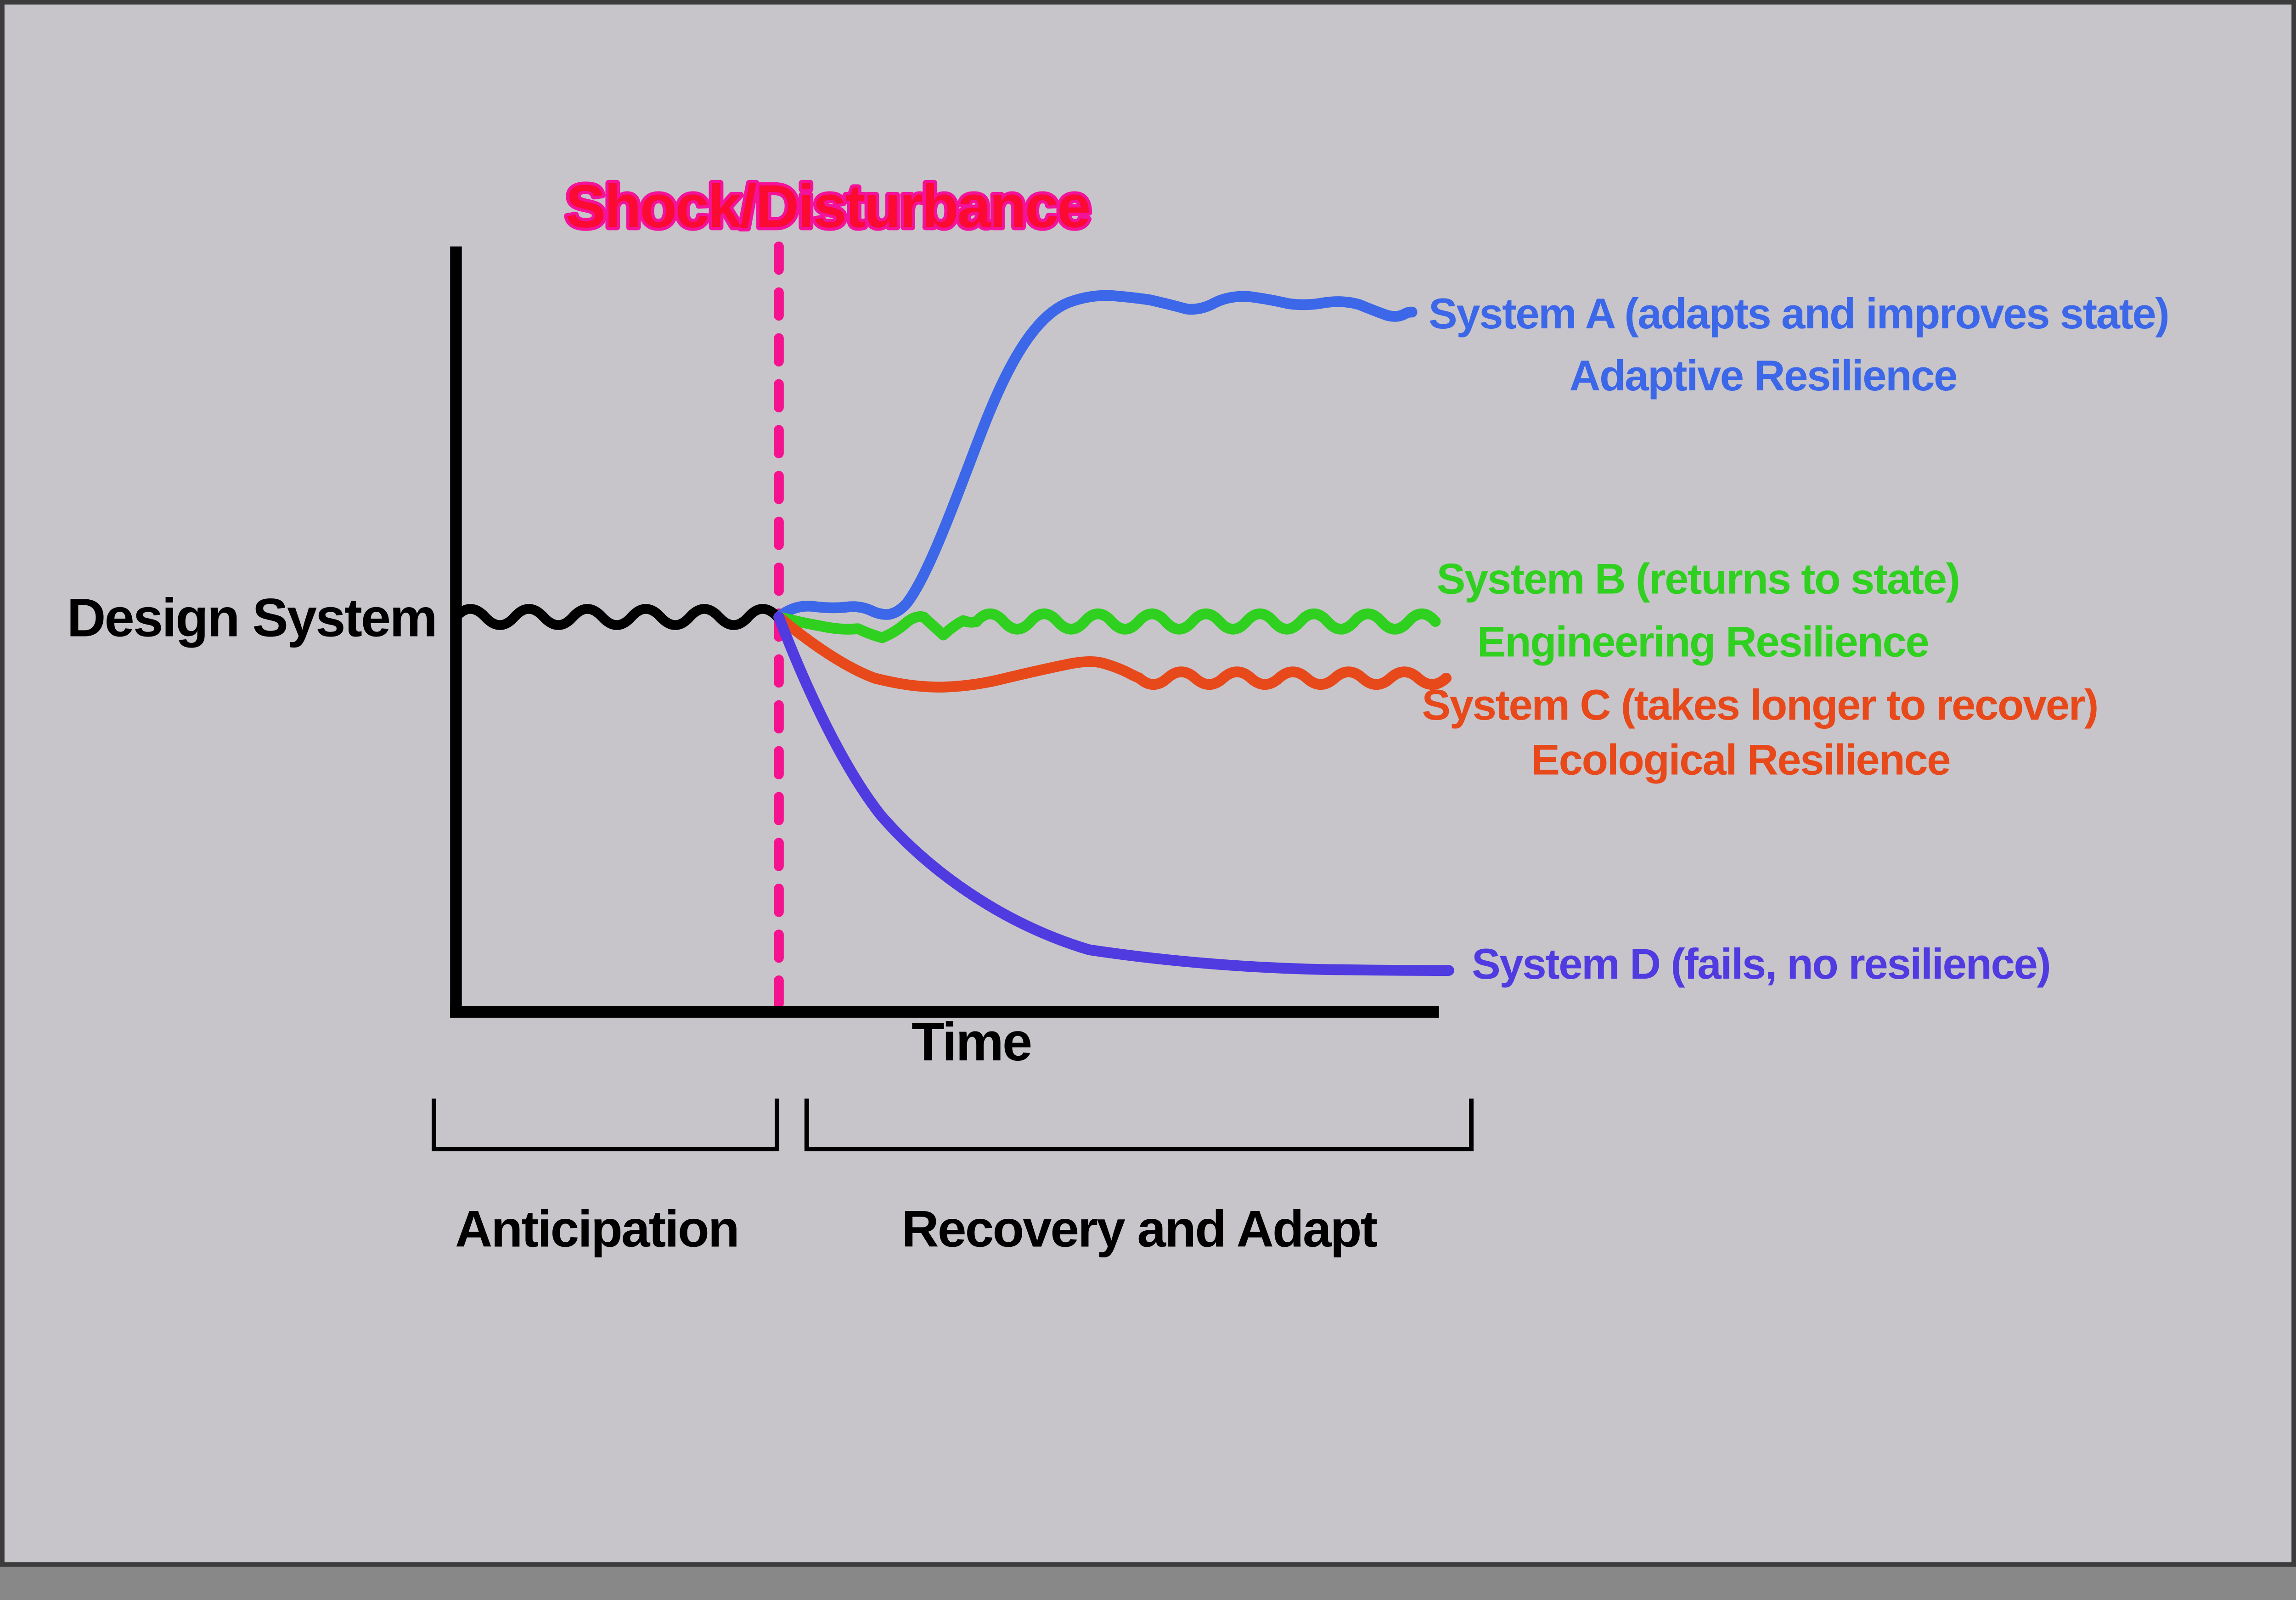 The height and width of the screenshot is (1600, 2296). What do you see at coordinates (1763, 376) in the screenshot?
I see `system-a-sublabel: Adaptive Resilience` at bounding box center [1763, 376].